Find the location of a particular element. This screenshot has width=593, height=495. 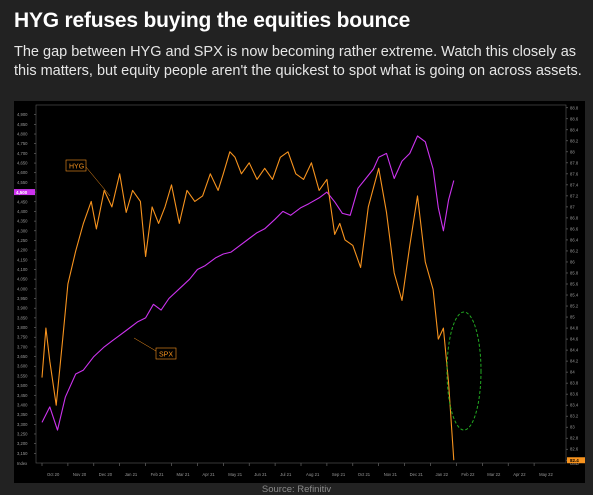

left-tick-label: 4,800 is located at coordinates (22, 134).